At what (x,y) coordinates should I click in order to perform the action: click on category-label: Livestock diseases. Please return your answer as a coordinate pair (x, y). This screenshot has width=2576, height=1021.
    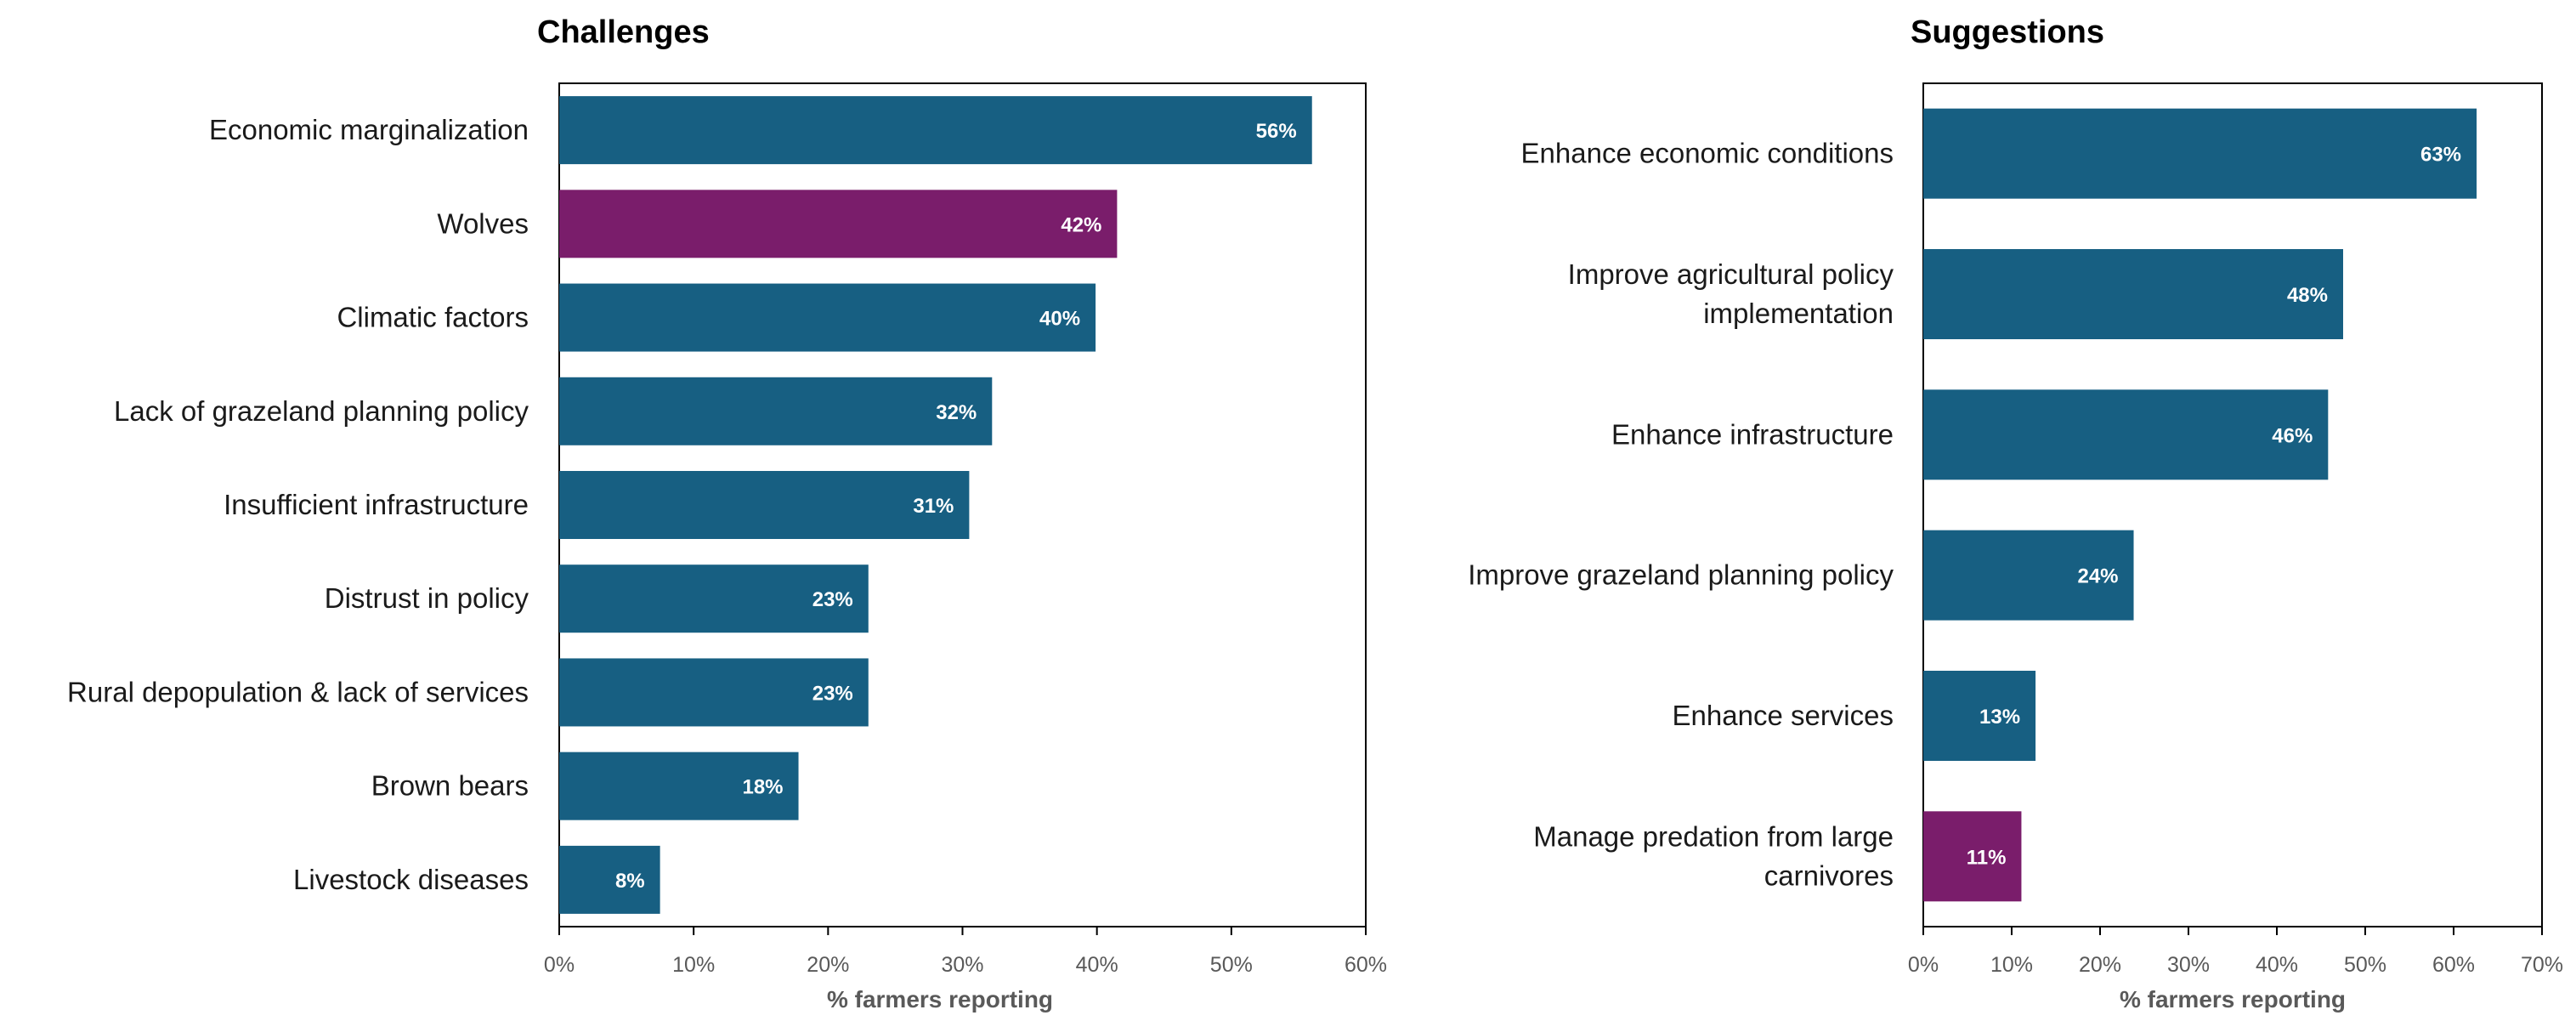
    Looking at the image, I should click on (411, 879).